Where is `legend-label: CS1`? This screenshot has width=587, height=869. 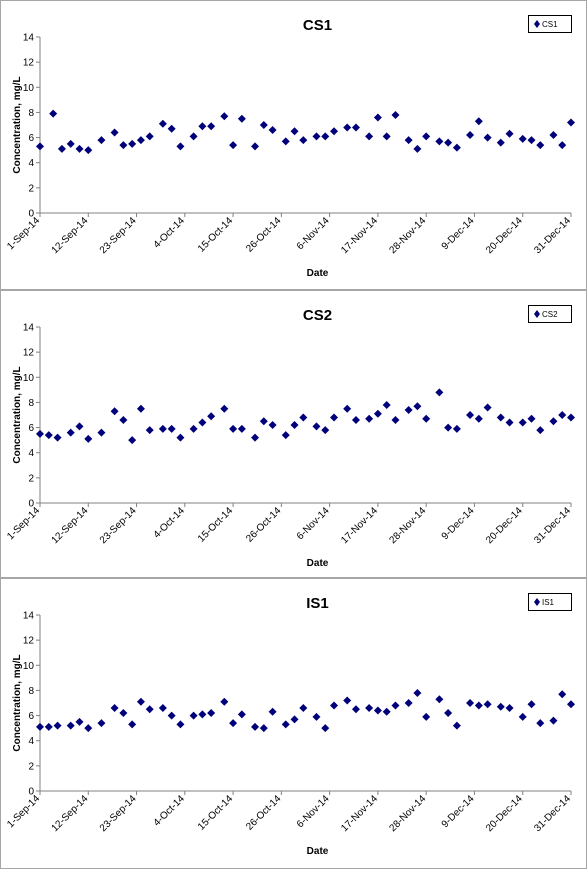
legend-label: CS1 is located at coordinates (550, 24).